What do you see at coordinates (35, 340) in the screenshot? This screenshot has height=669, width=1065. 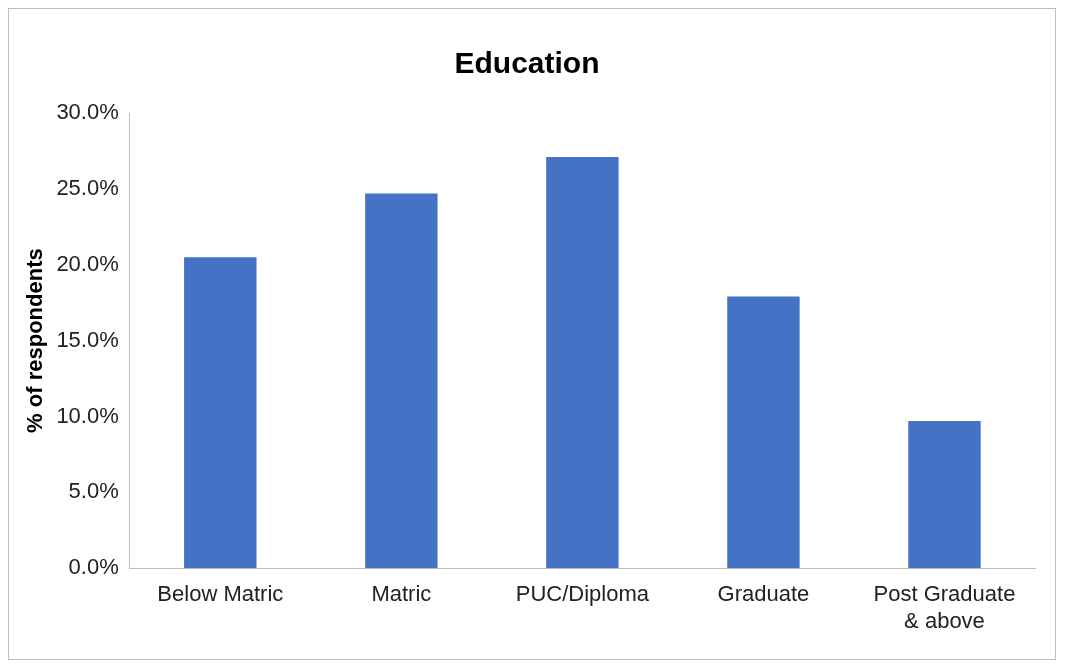 I see `y-axis-title: % of respondents` at bounding box center [35, 340].